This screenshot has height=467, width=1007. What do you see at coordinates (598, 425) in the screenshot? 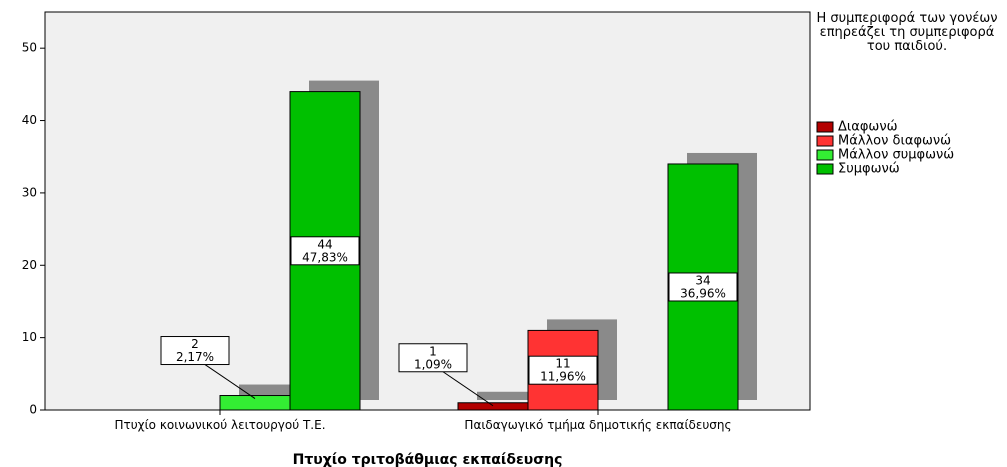
I see `x-tick-label: Παιδαγωγικό τμήμα δημοτικής εκπαίδευσης` at bounding box center [598, 425].